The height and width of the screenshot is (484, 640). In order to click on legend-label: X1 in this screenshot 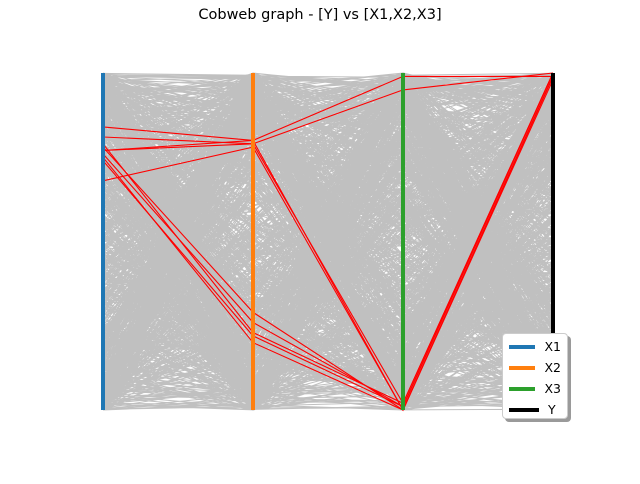, I will do `click(552, 346)`.